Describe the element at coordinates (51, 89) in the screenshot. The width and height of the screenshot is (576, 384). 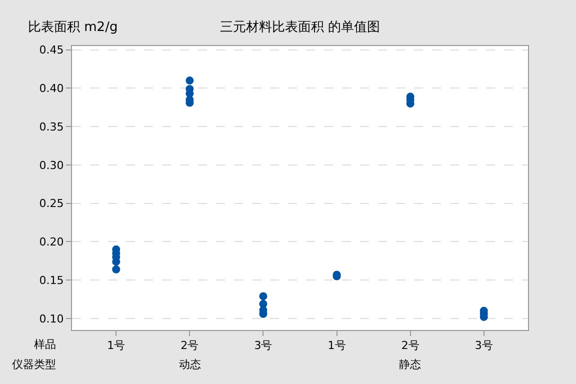
I see `y-tick-label: 0.40` at that location.